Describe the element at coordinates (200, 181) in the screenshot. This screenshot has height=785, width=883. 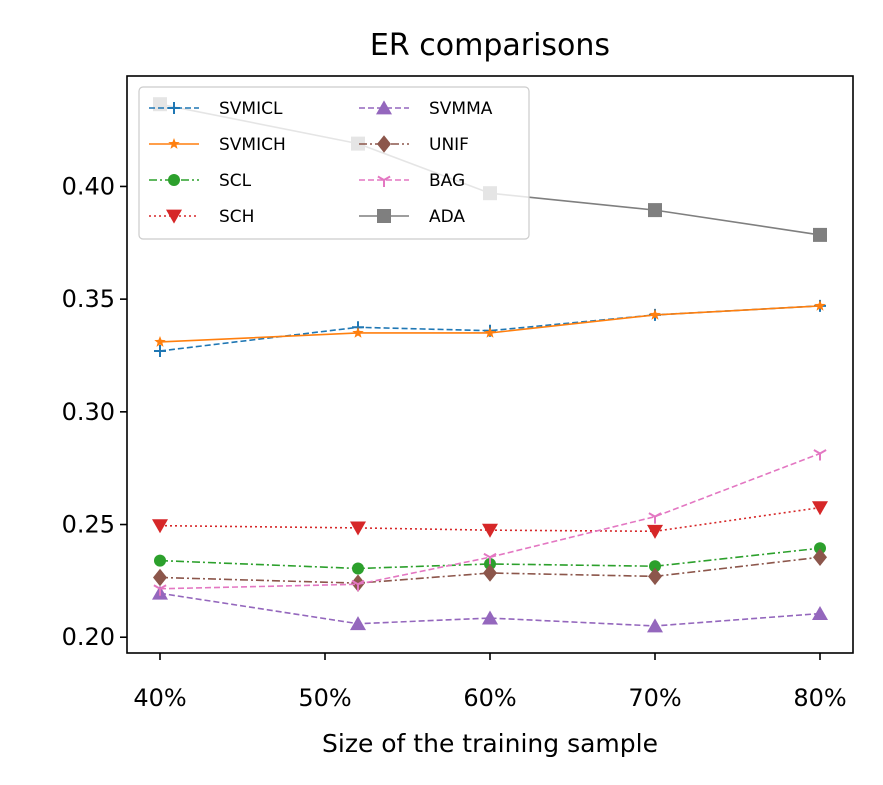
I see `legend-item-scl: SCL` at that location.